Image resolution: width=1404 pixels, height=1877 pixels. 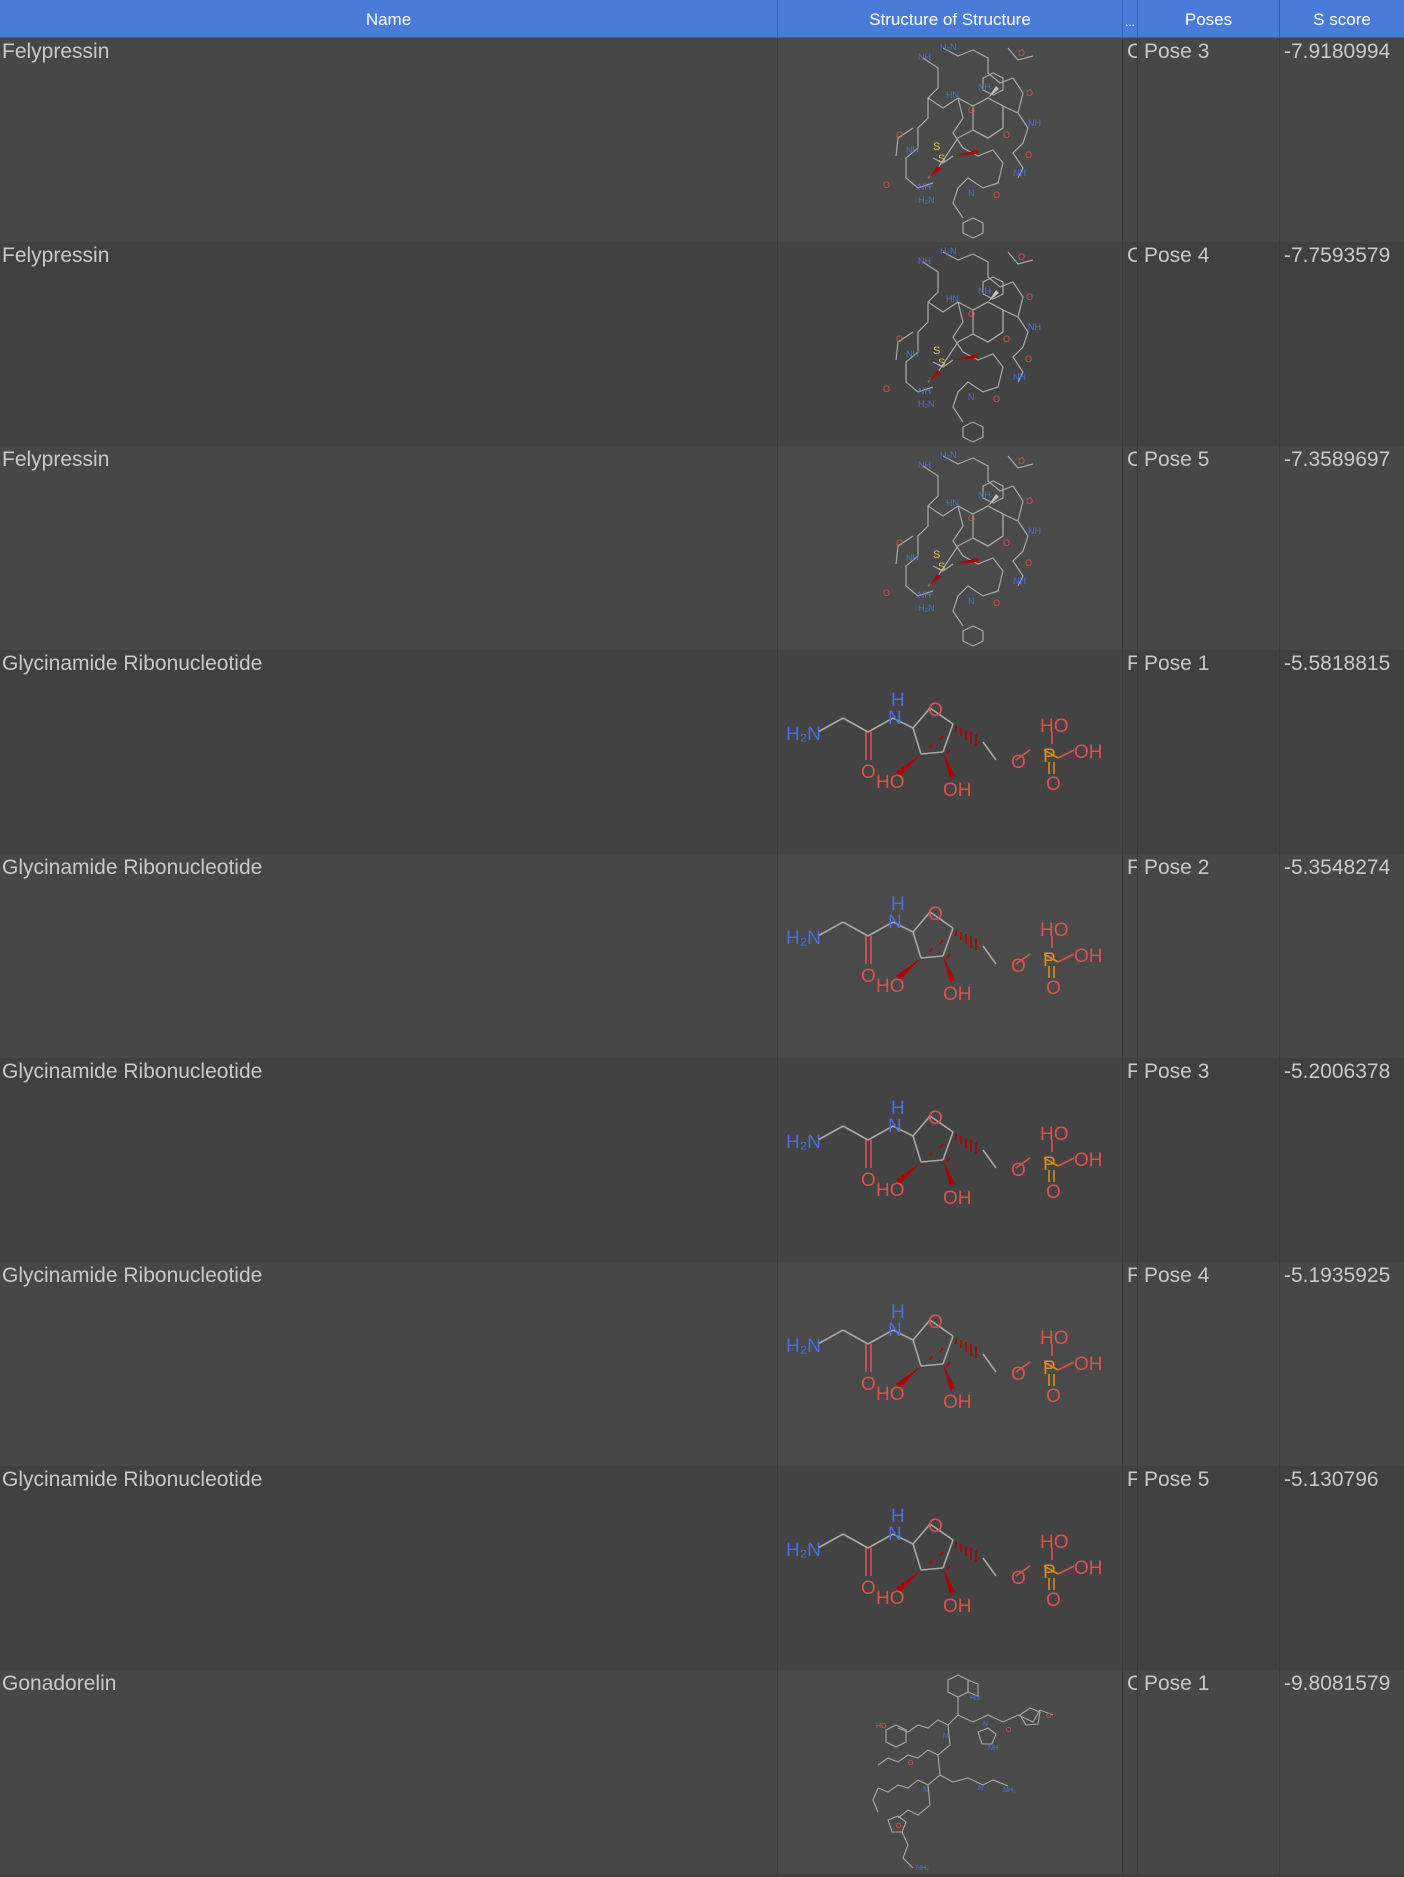 I want to click on svg-text: S, so click(x=936, y=555).